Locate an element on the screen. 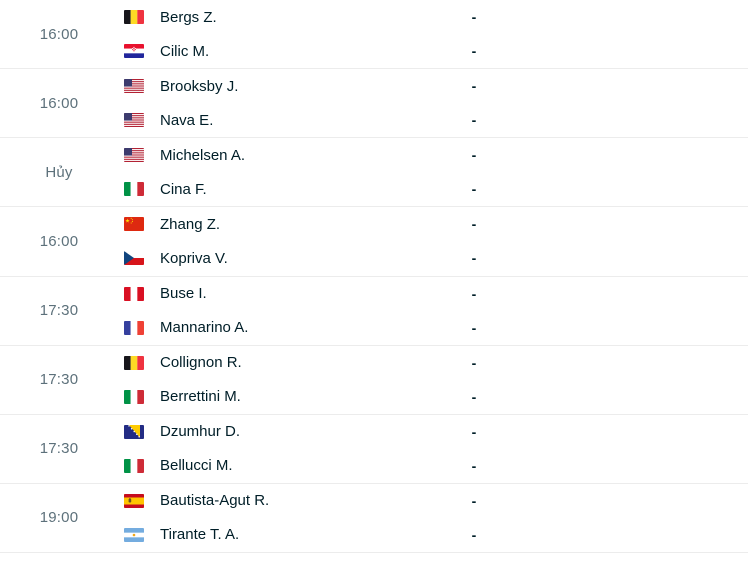 The width and height of the screenshot is (748, 561). player-row-away: Tirante T. A. - is located at coordinates (433, 535).